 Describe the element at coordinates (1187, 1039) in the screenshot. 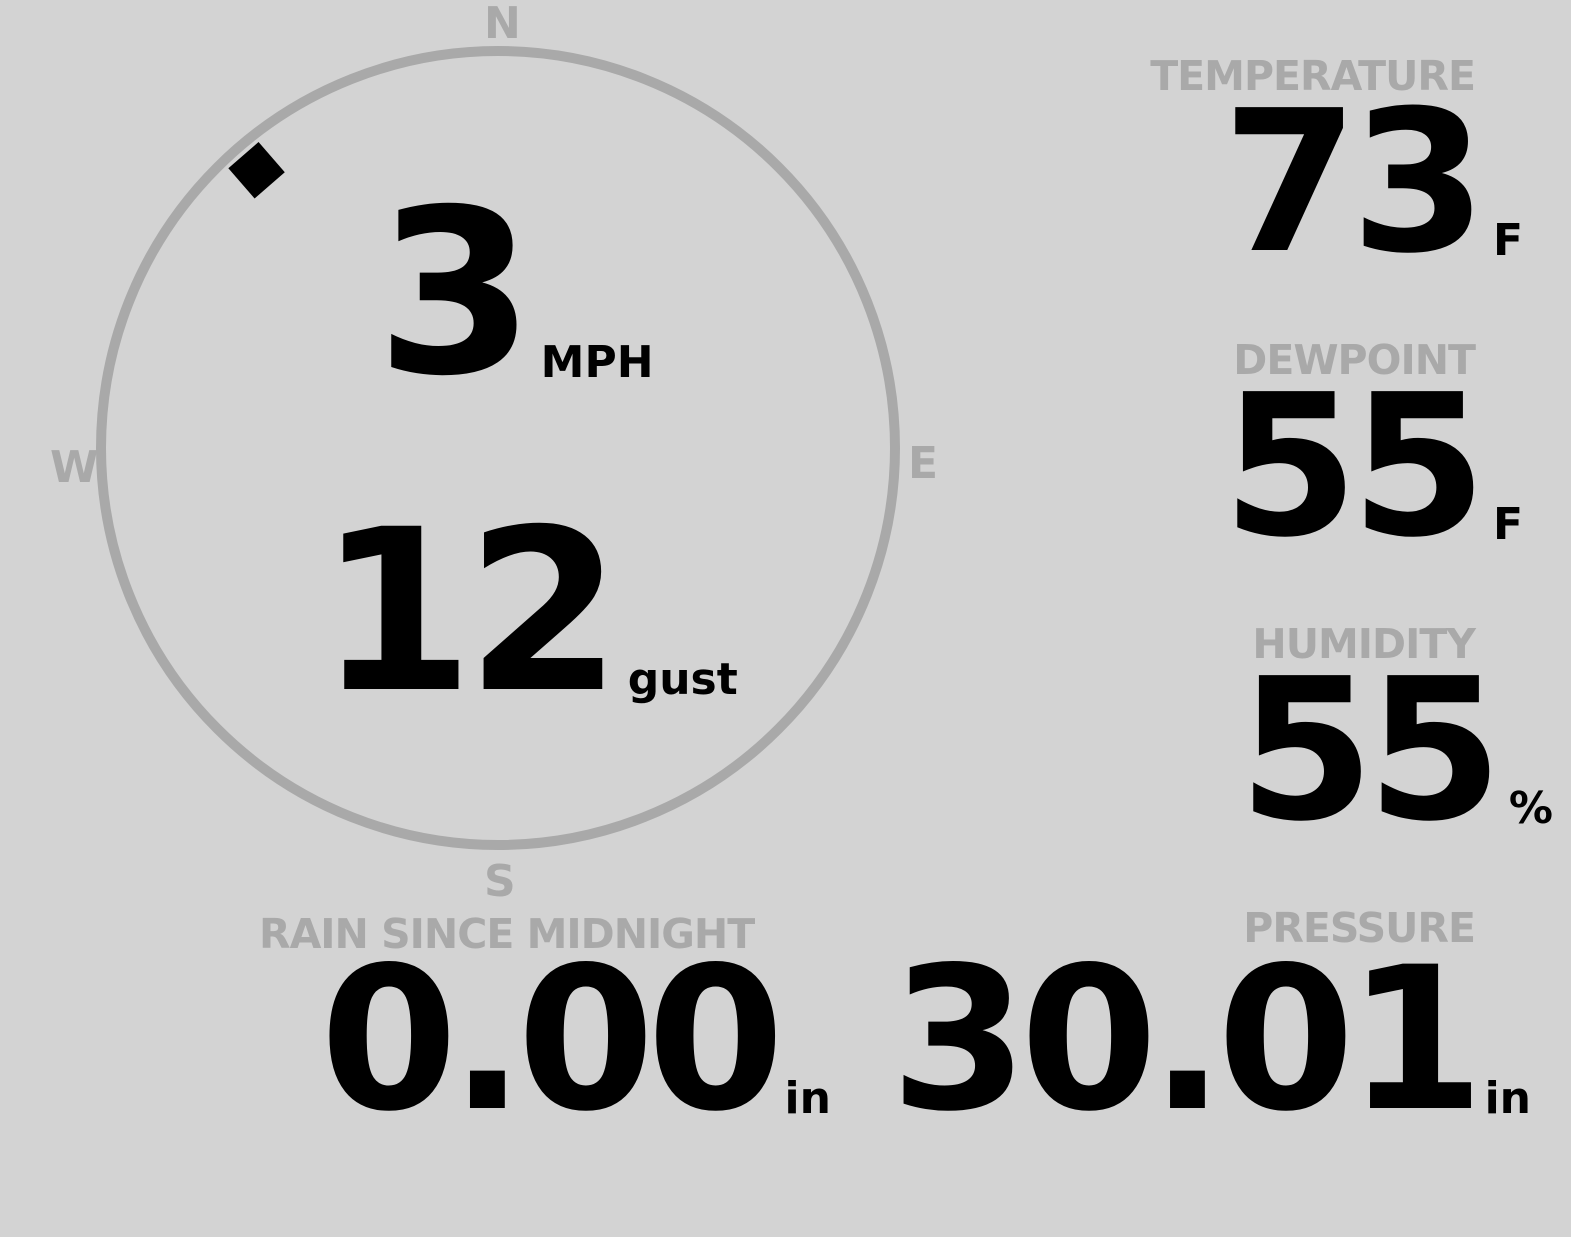

I see `pressure-value: 30.01` at that location.